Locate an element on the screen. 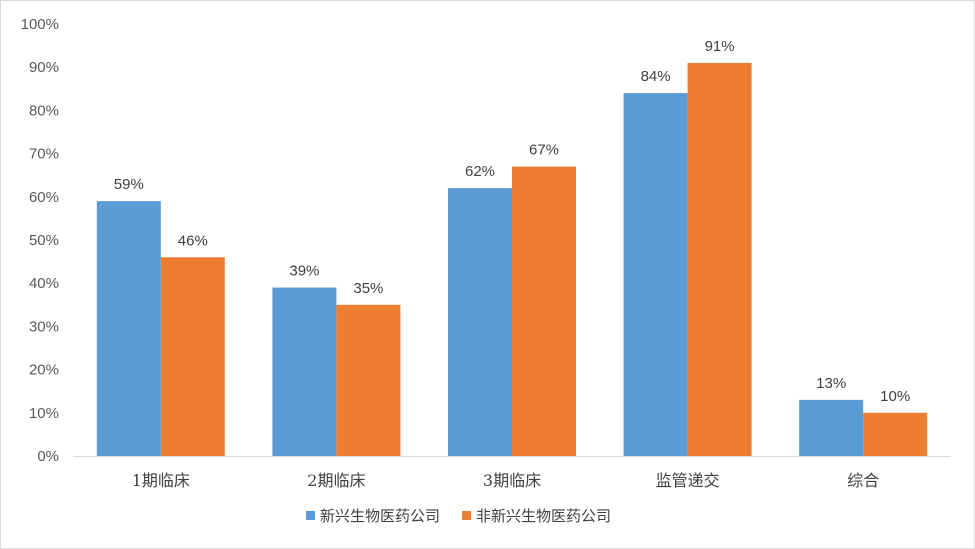  x-axis: 1期临床 2期临床 3期临床 监管递交 综合 is located at coordinates (506, 480).